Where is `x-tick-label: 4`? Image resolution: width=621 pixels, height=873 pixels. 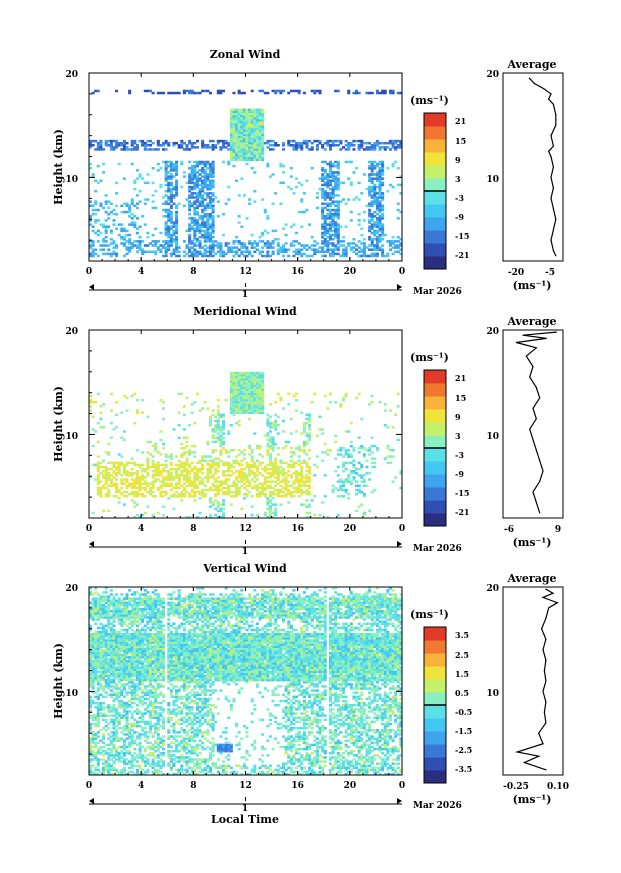
x-tick-label: 4 is located at coordinates (141, 529).